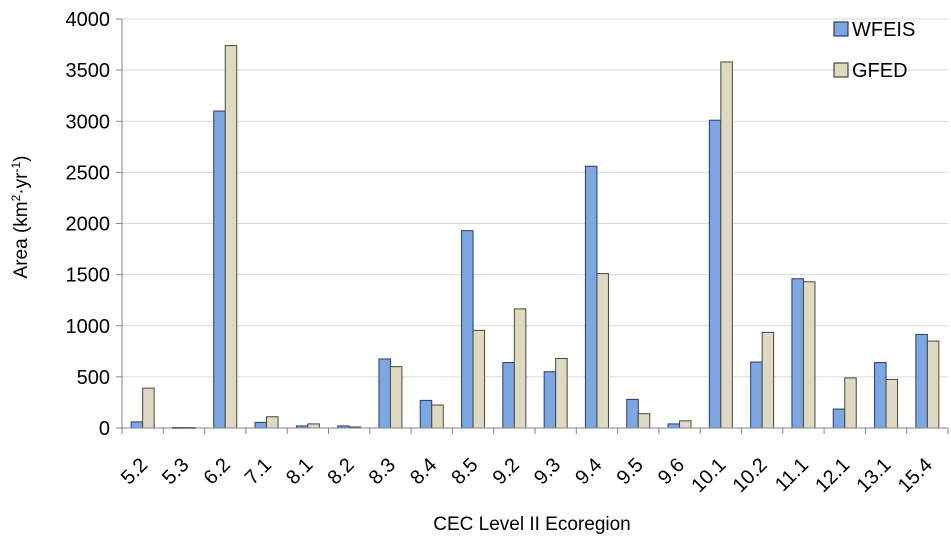 The width and height of the screenshot is (951, 539). What do you see at coordinates (88, 173) in the screenshot?
I see `y-tick-label: 2500` at bounding box center [88, 173].